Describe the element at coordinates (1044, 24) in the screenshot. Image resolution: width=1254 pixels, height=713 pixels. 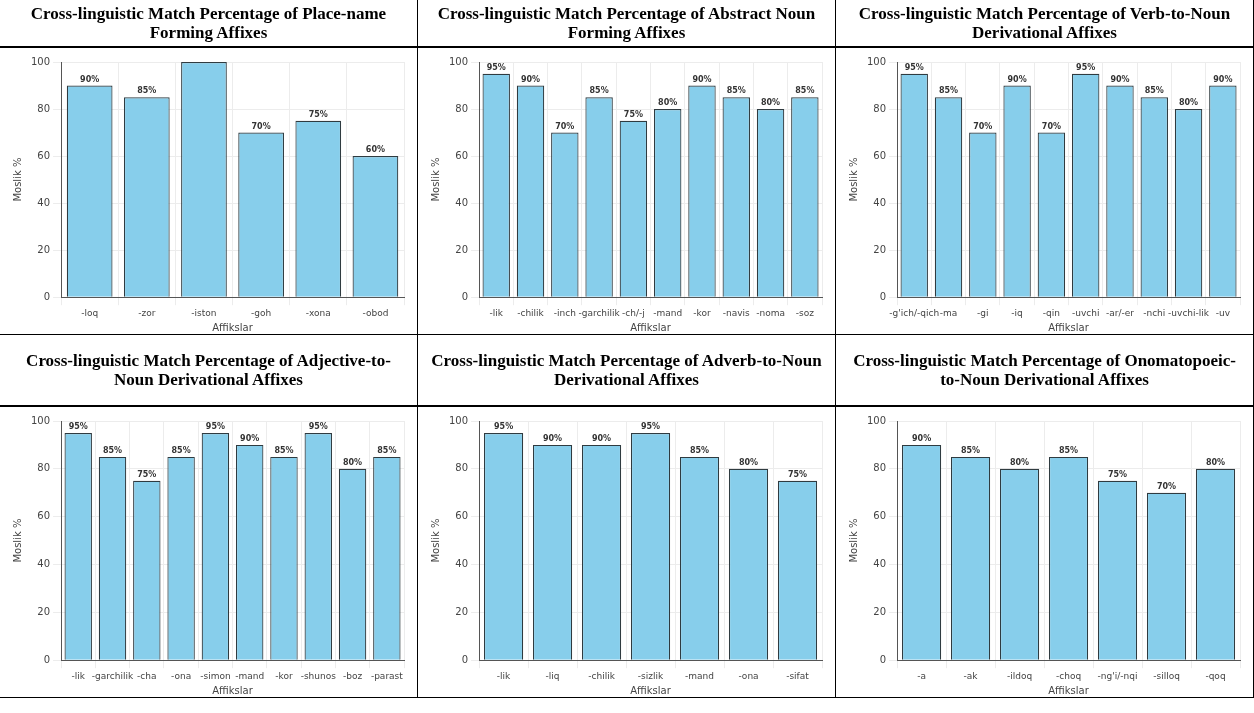
I see `chart-title: Cross-linguistic Match Percentage of Verb-to-Noun Derivational Affixes` at that location.